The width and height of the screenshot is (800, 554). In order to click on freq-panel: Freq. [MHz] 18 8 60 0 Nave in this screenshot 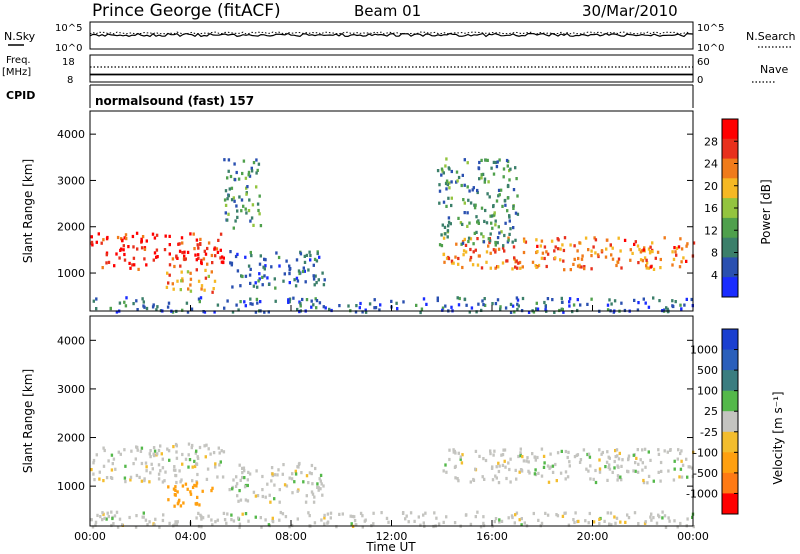, I will do `click(395, 70)`.